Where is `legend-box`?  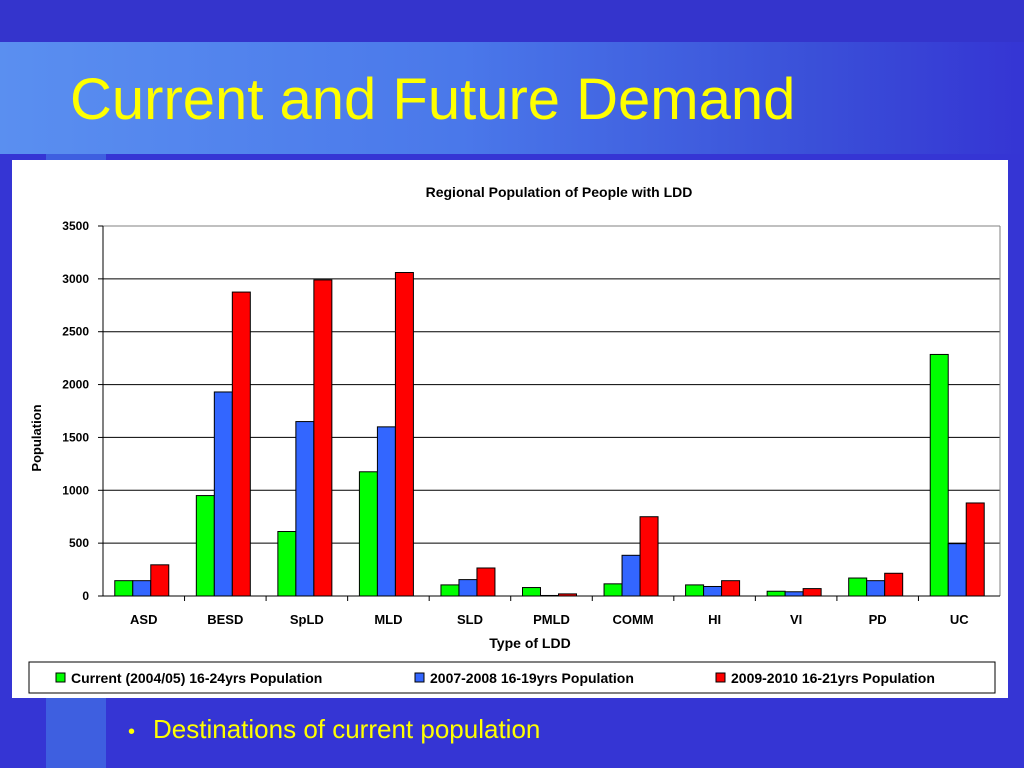 legend-box is located at coordinates (512, 677).